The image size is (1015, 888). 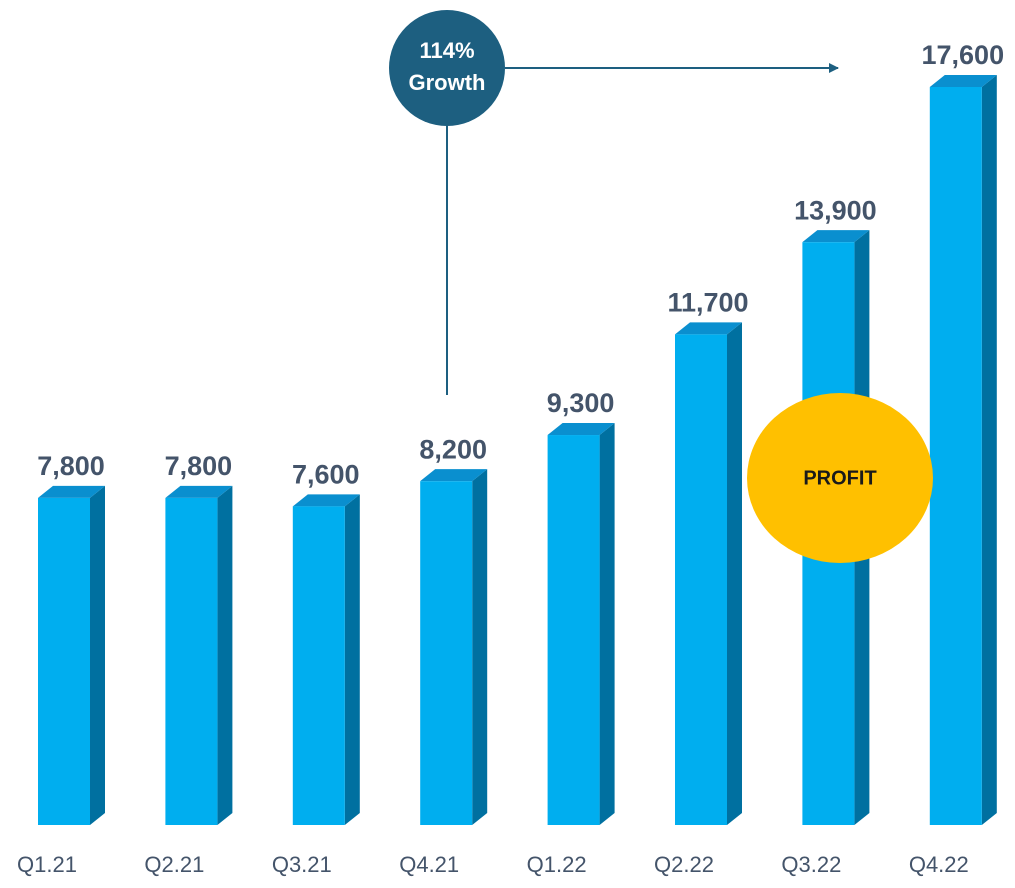 What do you see at coordinates (447, 82) in the screenshot?
I see `growth-label: Growth` at bounding box center [447, 82].